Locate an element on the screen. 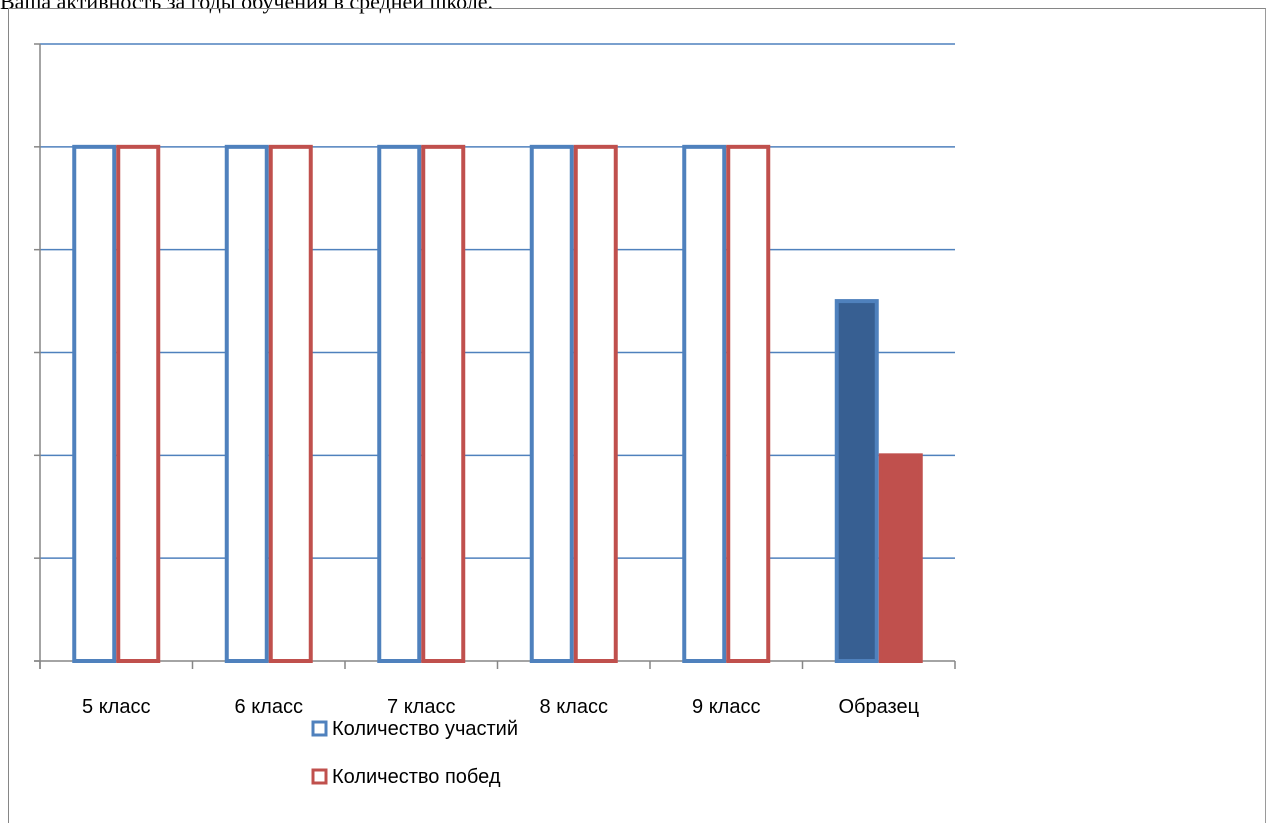  x-tick-label: 8 класс is located at coordinates (574, 707).